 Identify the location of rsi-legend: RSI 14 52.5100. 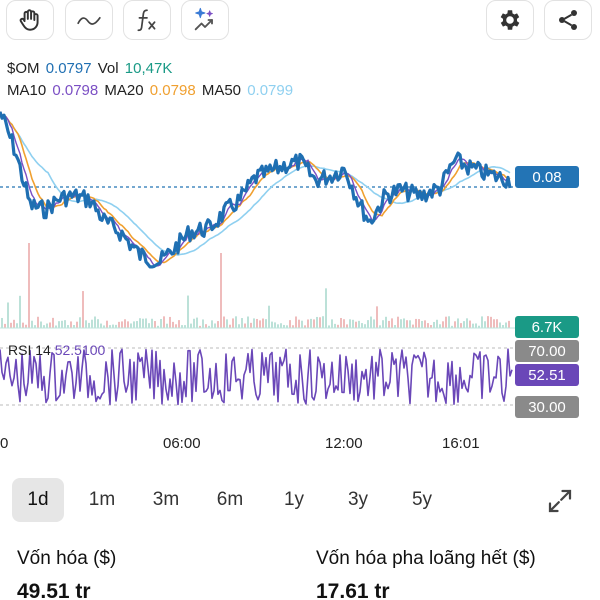
(56, 350).